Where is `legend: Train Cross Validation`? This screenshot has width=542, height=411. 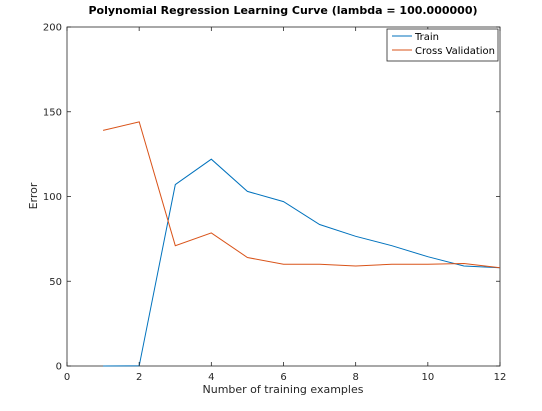
legend: Train Cross Validation is located at coordinates (442, 45).